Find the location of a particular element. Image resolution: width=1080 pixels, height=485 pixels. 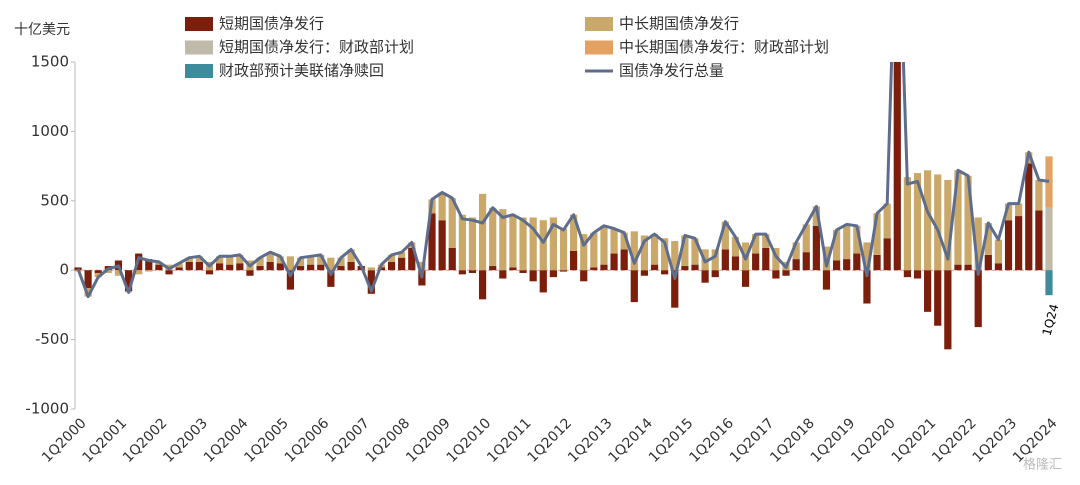

y-tick-label: -500 is located at coordinates (52, 339).